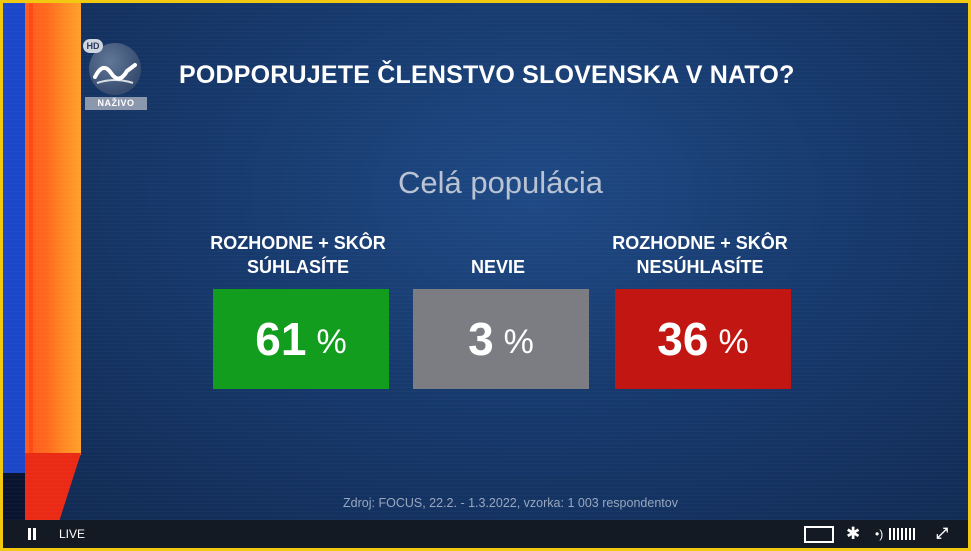 This screenshot has height=551, width=971. Describe the element at coordinates (498, 267) in the screenshot. I see `answer-label-line1: NEVIE` at that location.